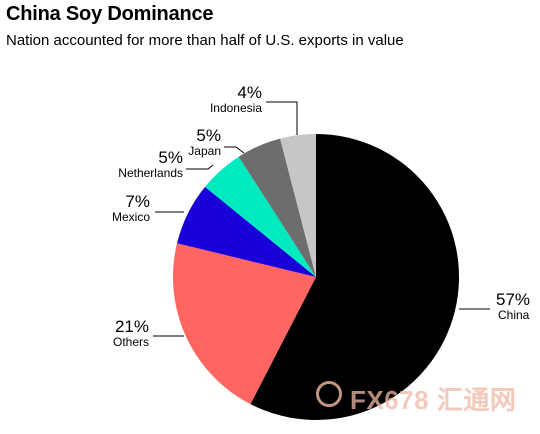 The image size is (540, 434). I want to click on pie-slice-japan, so click(277, 207).